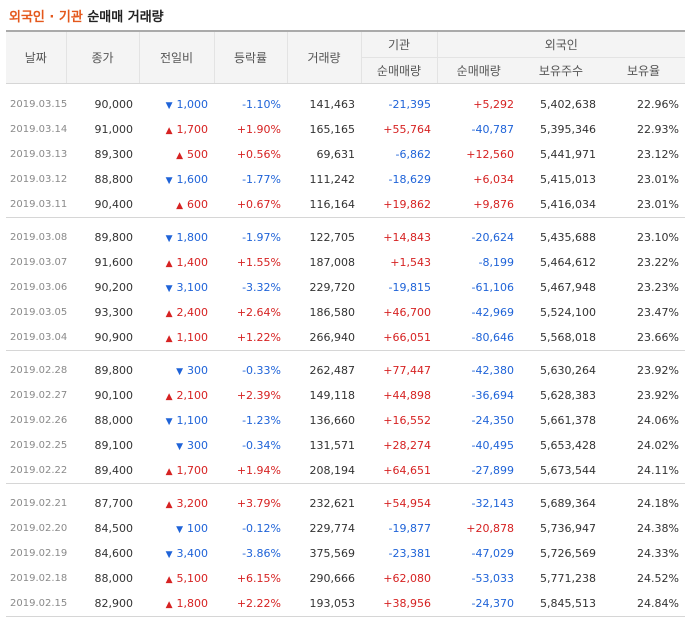 This screenshot has height=624, width=691. Describe the element at coordinates (250, 553) in the screenshot. I see `cell-rate: -3.86%` at that location.